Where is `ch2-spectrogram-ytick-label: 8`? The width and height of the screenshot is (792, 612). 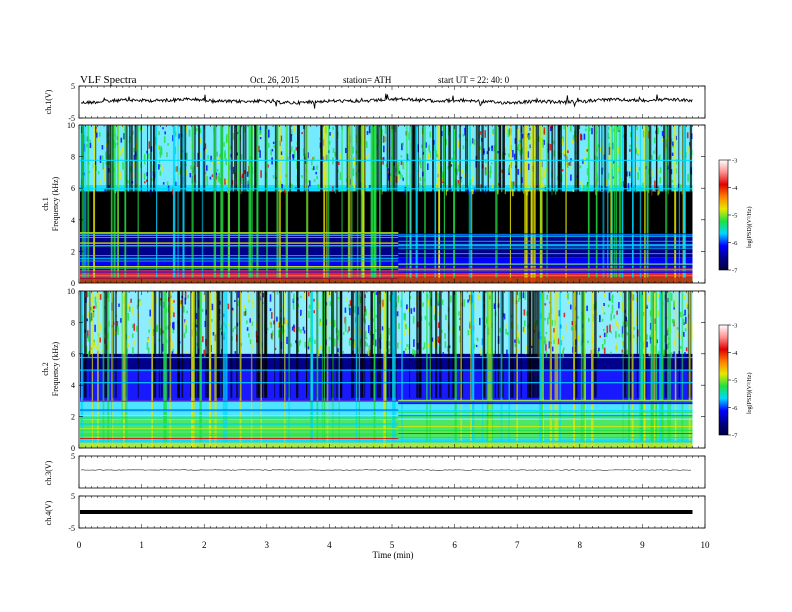
ch2-spectrogram-ytick-label: 8 is located at coordinates (73, 322).